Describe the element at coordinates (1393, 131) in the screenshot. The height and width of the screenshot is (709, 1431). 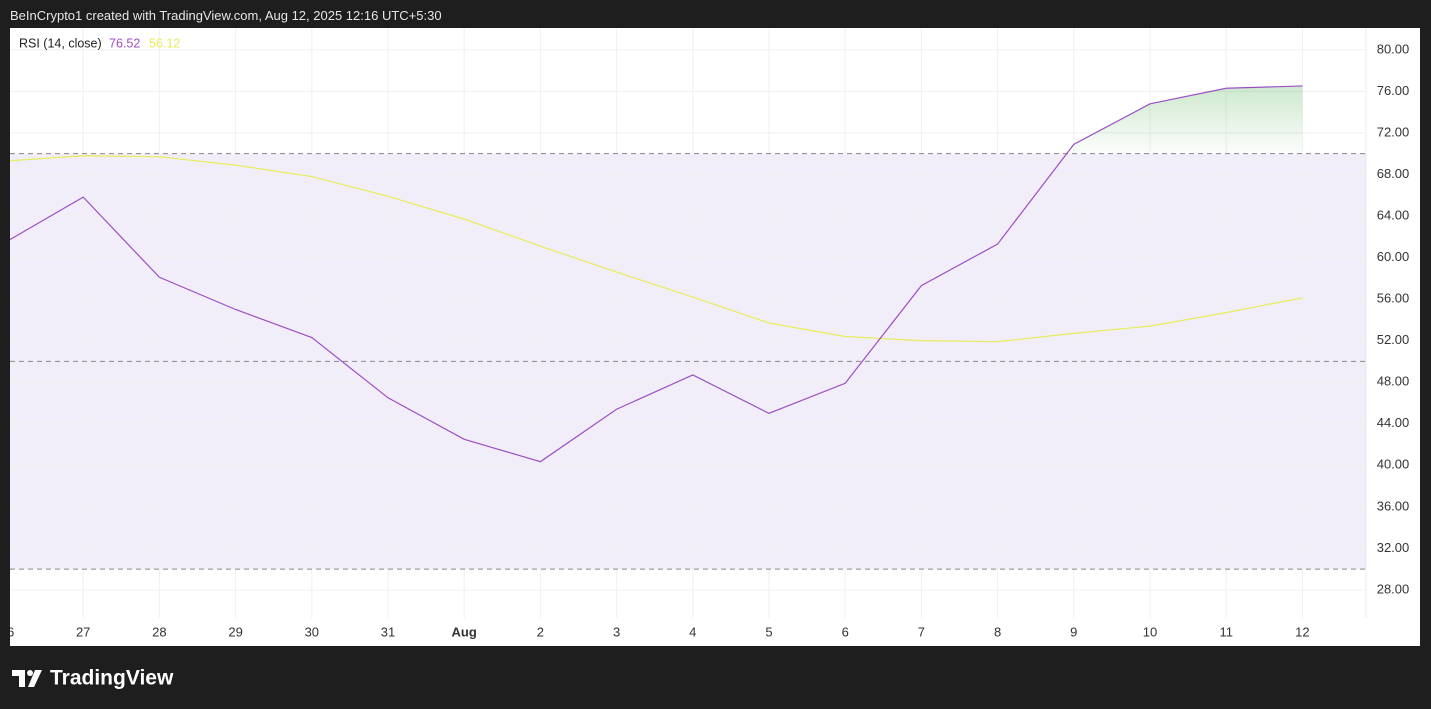
I see `y-tick-label: 72.00` at that location.